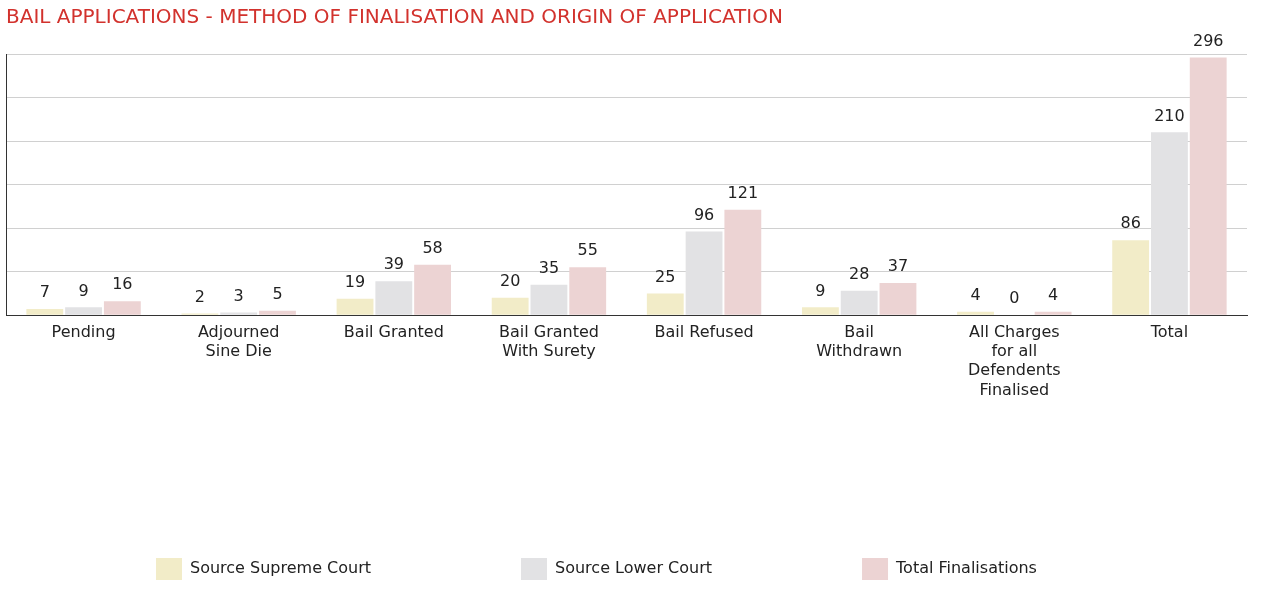 Image resolution: width=1267 pixels, height=594 pixels. What do you see at coordinates (1208, 40) in the screenshot?
I see `data-label: 296` at bounding box center [1208, 40].